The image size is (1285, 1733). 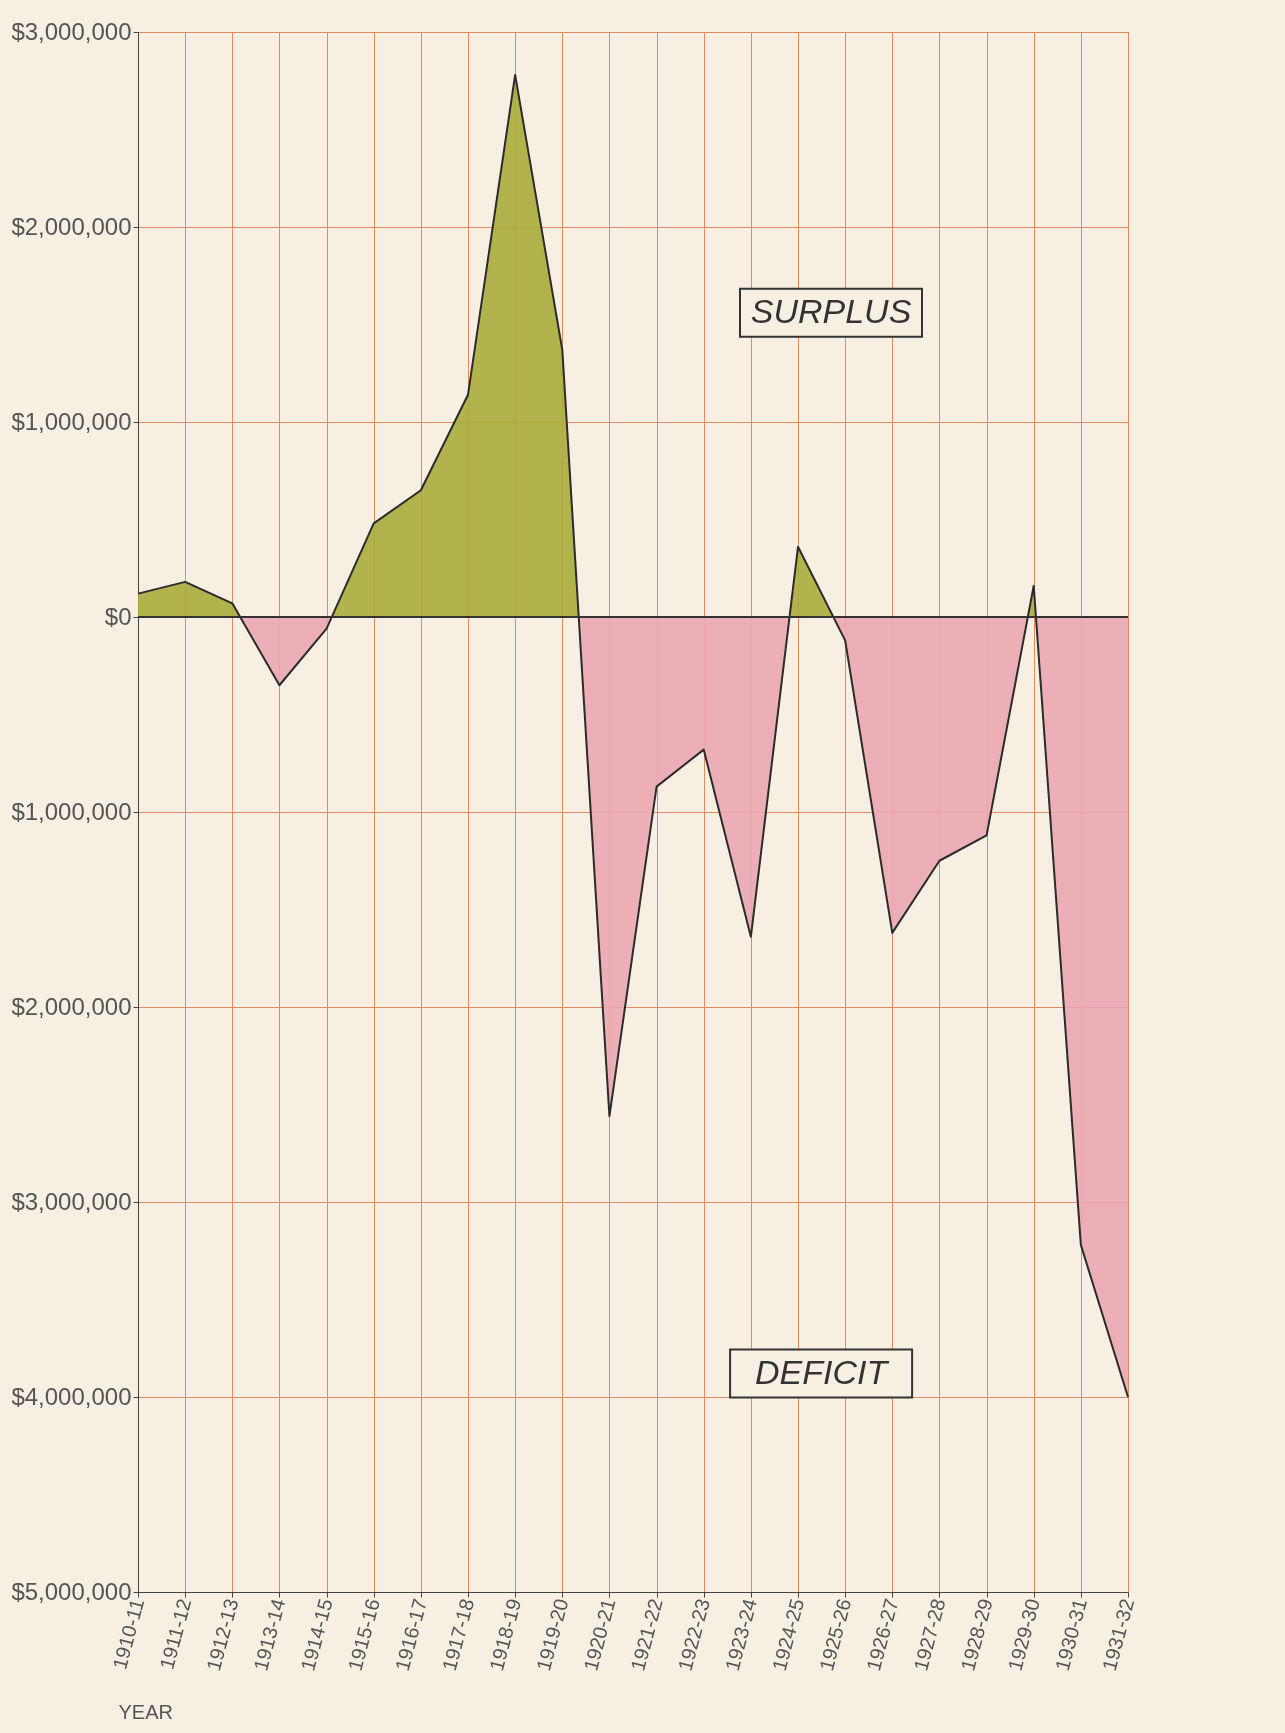 What do you see at coordinates (976, 1634) in the screenshot?
I see `x-tick-label: 1928-29` at bounding box center [976, 1634].